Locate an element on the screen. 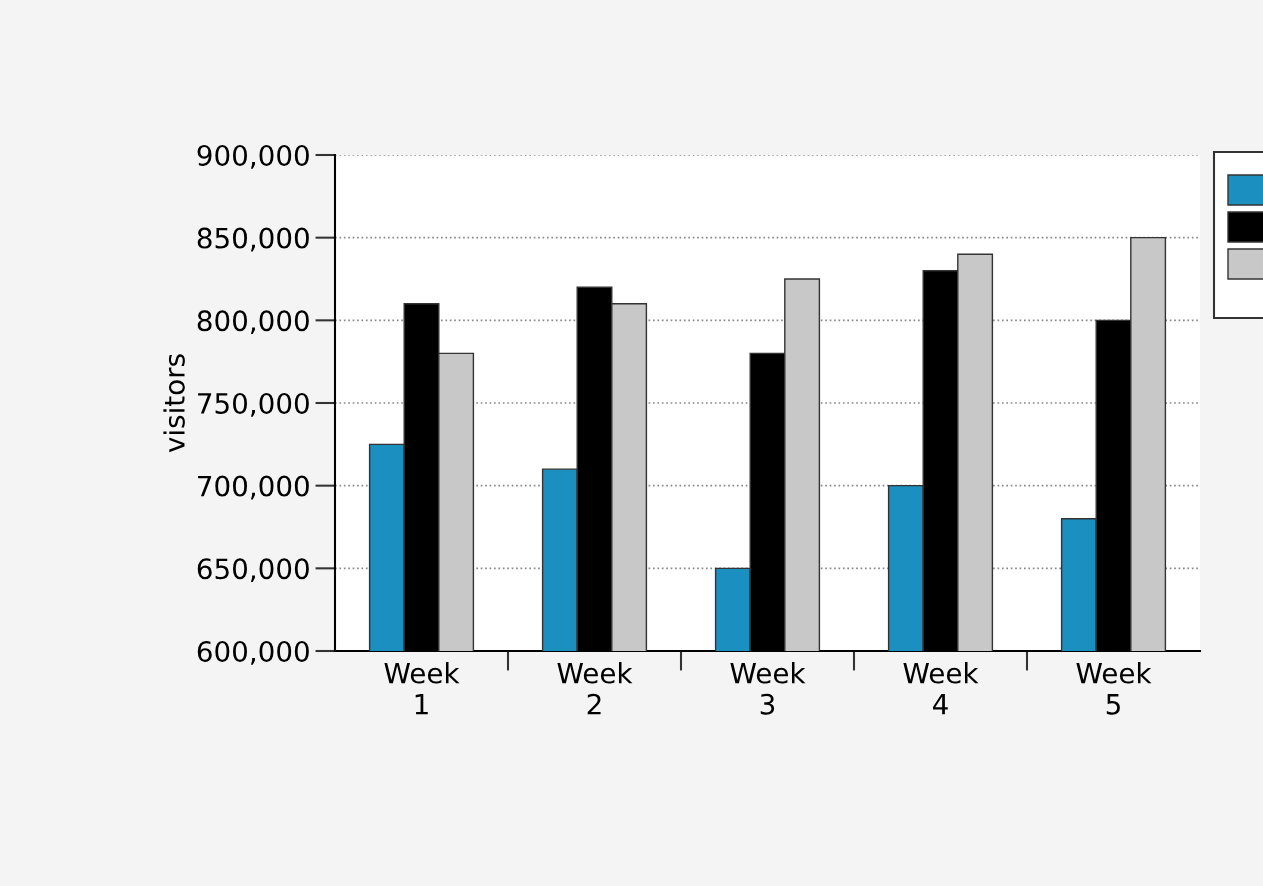  x-tick-label: Week 5 is located at coordinates (1114, 688).